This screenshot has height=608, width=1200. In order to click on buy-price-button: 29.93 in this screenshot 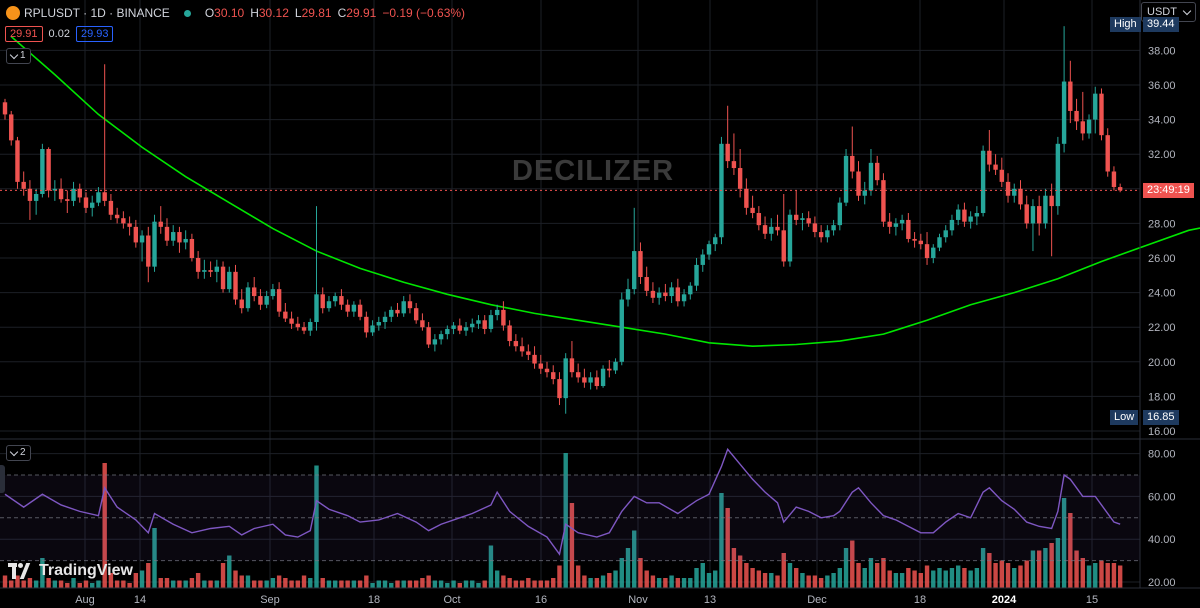, I will do `click(94, 34)`.